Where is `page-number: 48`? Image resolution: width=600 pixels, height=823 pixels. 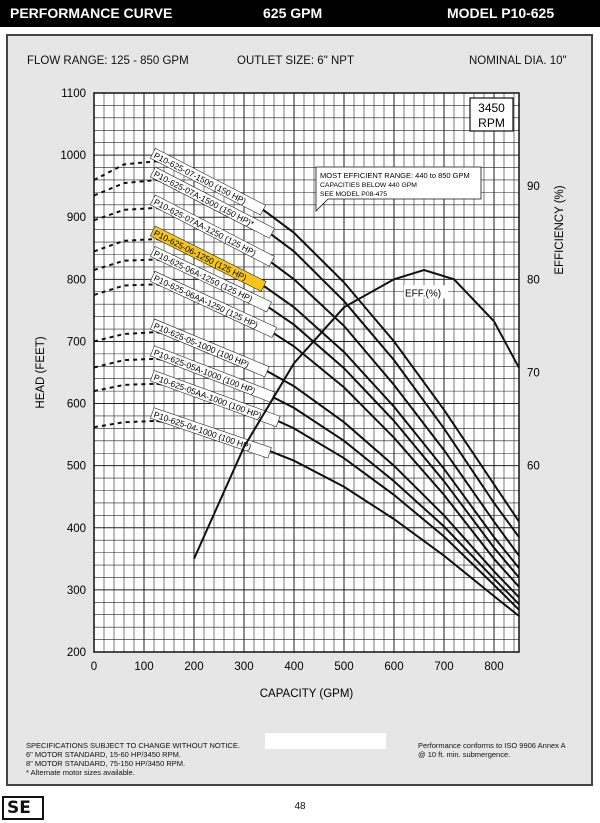
page-number: 48 is located at coordinates (300, 806).